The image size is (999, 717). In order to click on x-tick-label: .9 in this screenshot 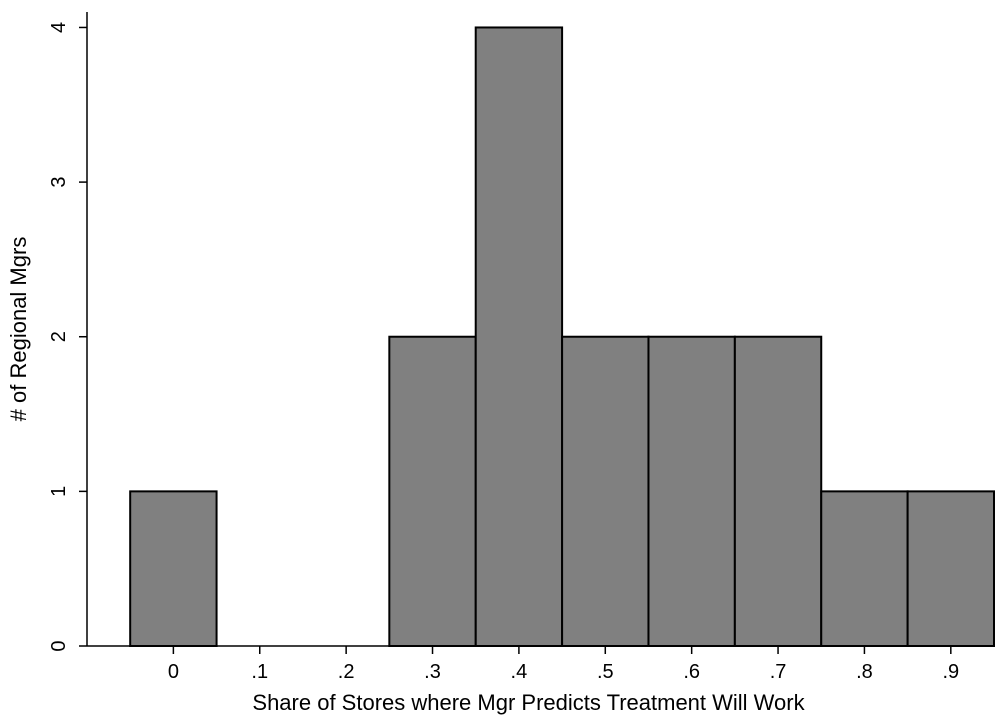, I will do `click(950, 672)`.